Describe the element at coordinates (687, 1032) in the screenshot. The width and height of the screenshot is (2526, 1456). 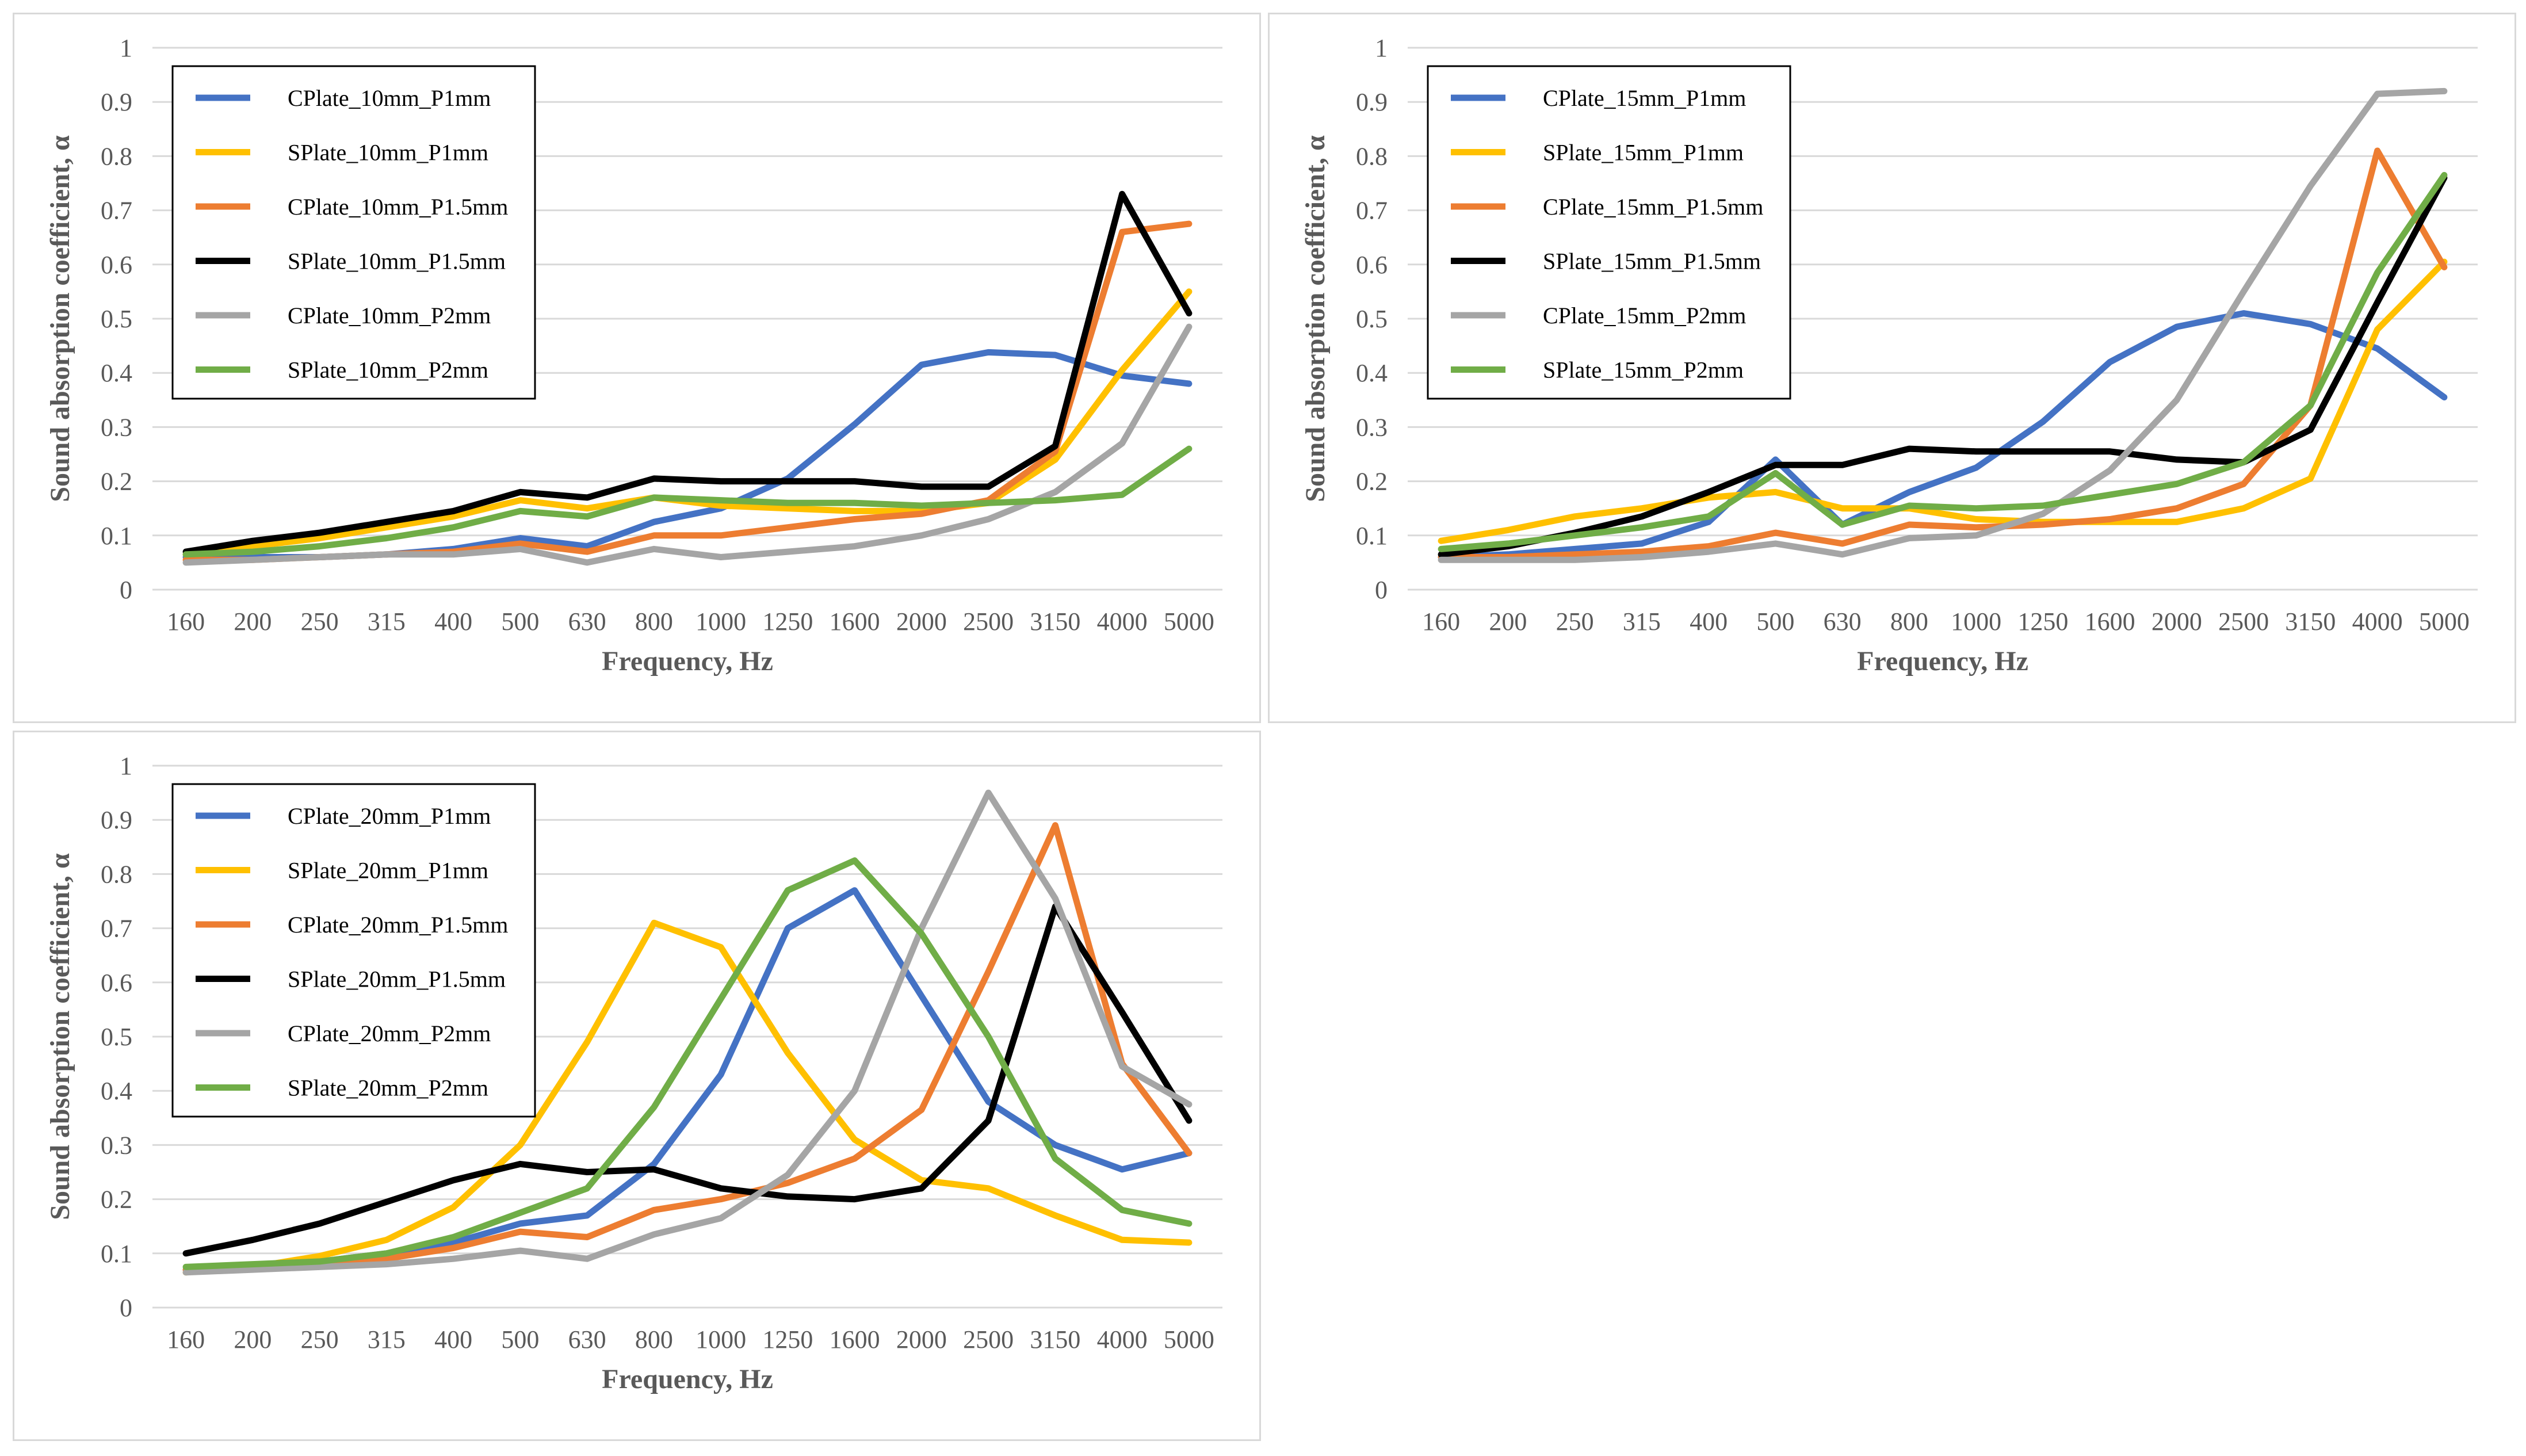
I see `series-line-CPlate_20mm_P2mm` at that location.